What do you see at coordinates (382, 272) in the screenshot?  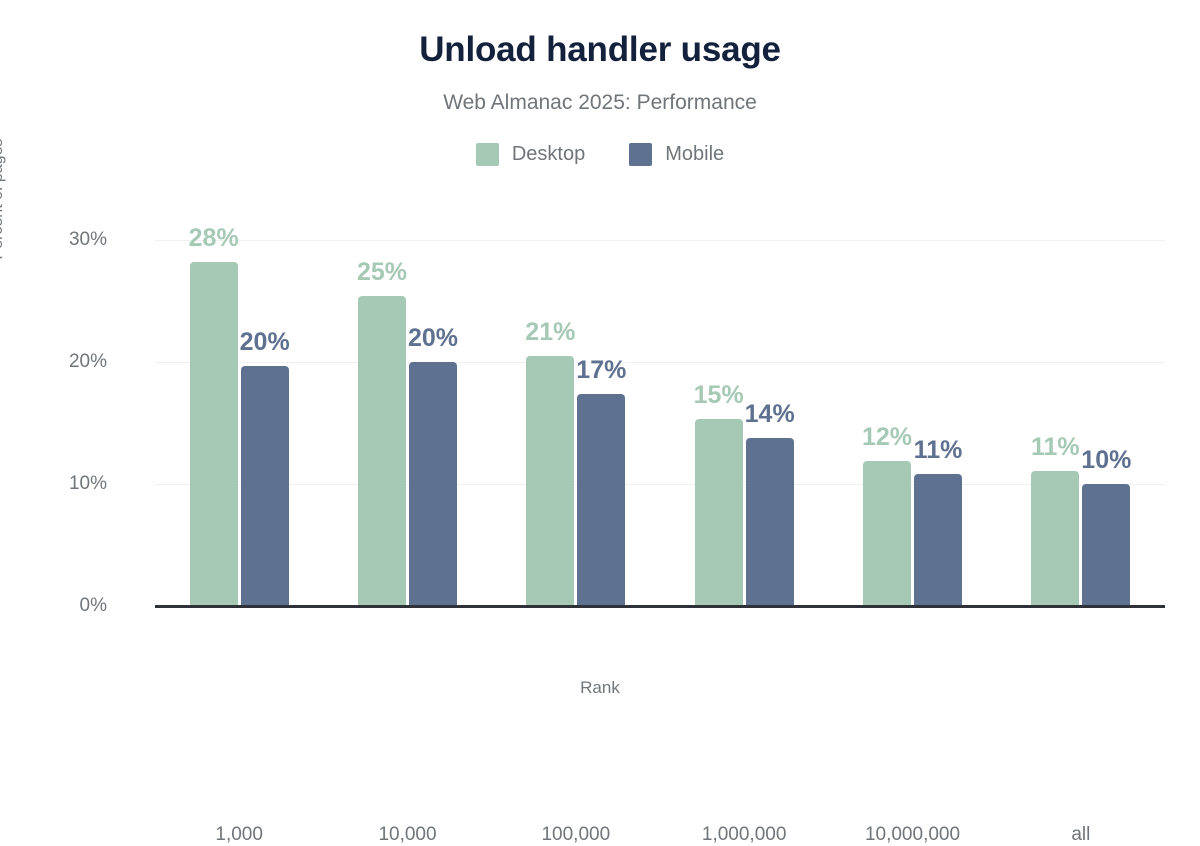 I see `bar-label-desktop-1: 25%` at bounding box center [382, 272].